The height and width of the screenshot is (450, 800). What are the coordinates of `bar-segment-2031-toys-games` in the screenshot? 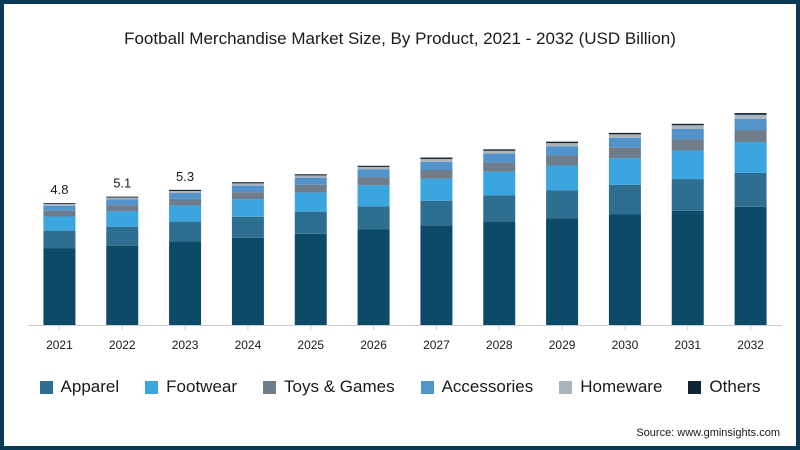 It's located at (687, 165).